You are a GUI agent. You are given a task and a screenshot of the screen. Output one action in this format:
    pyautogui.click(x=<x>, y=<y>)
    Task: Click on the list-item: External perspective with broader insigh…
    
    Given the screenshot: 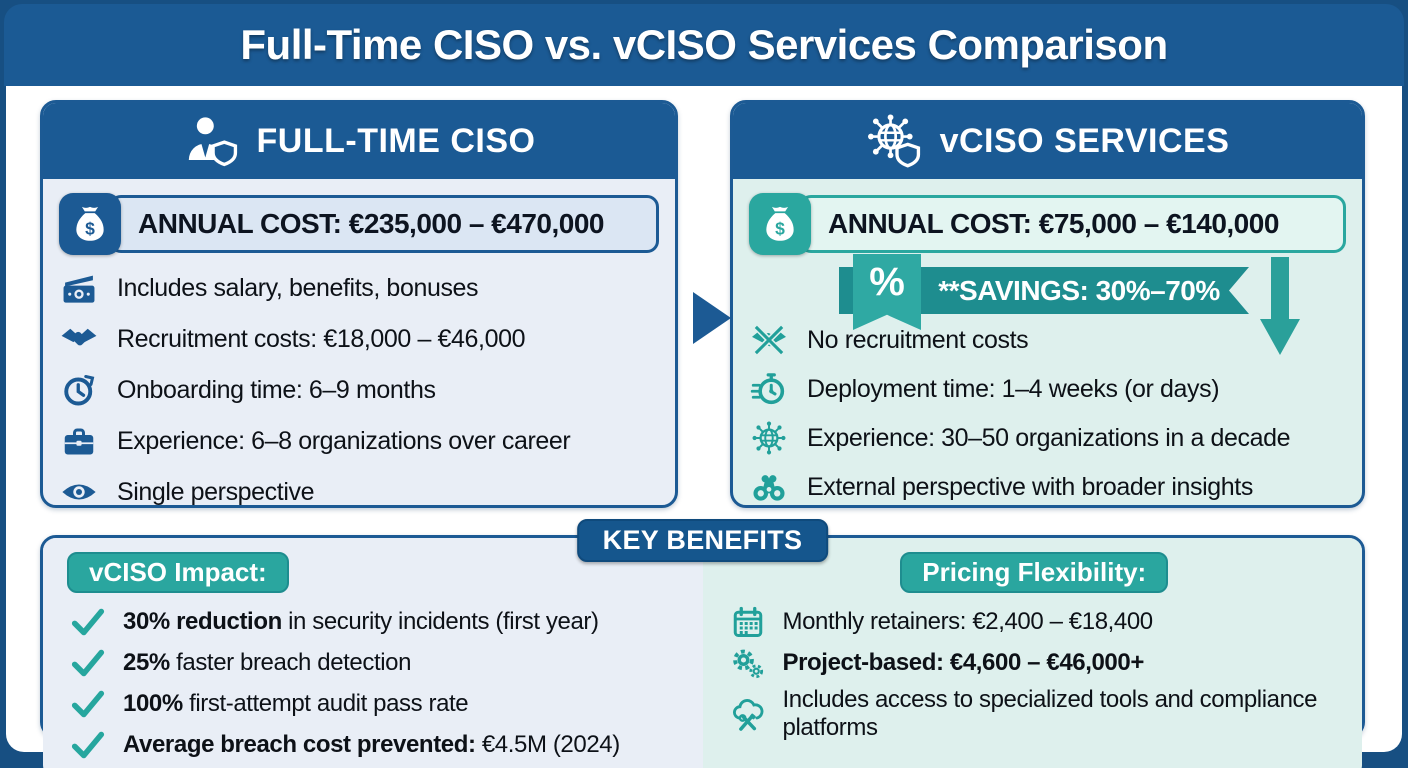 What is the action you would take?
    pyautogui.click(x=1047, y=485)
    